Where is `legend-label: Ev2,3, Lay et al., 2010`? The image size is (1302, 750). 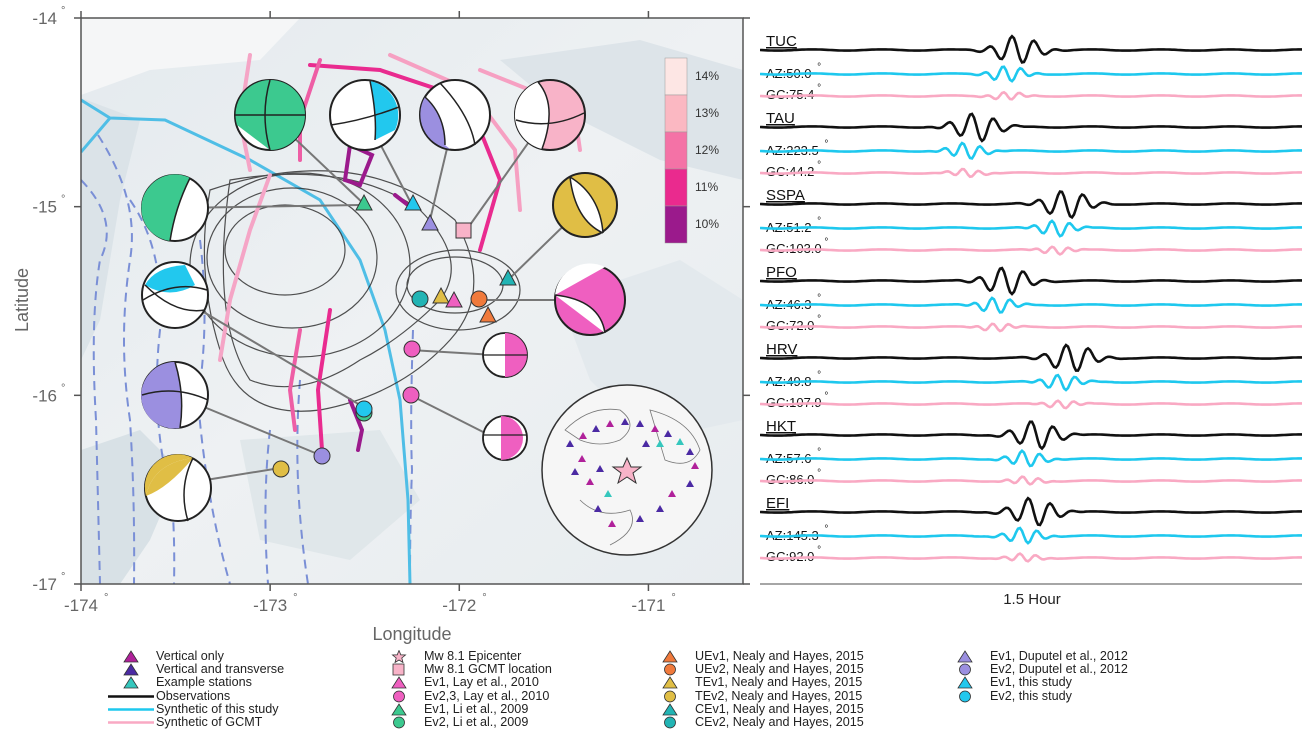
legend-label: Ev2,3, Lay et al., 2010 is located at coordinates (487, 695).